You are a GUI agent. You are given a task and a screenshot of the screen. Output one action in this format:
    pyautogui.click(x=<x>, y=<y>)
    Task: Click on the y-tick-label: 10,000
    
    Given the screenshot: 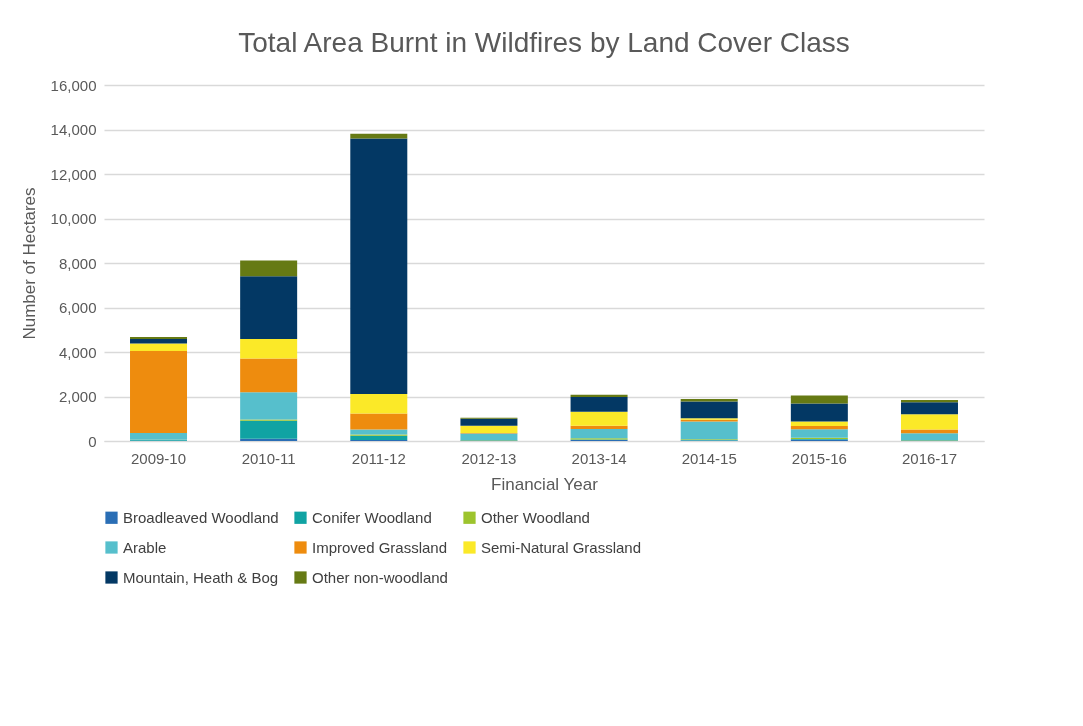 What is the action you would take?
    pyautogui.click(x=73, y=218)
    